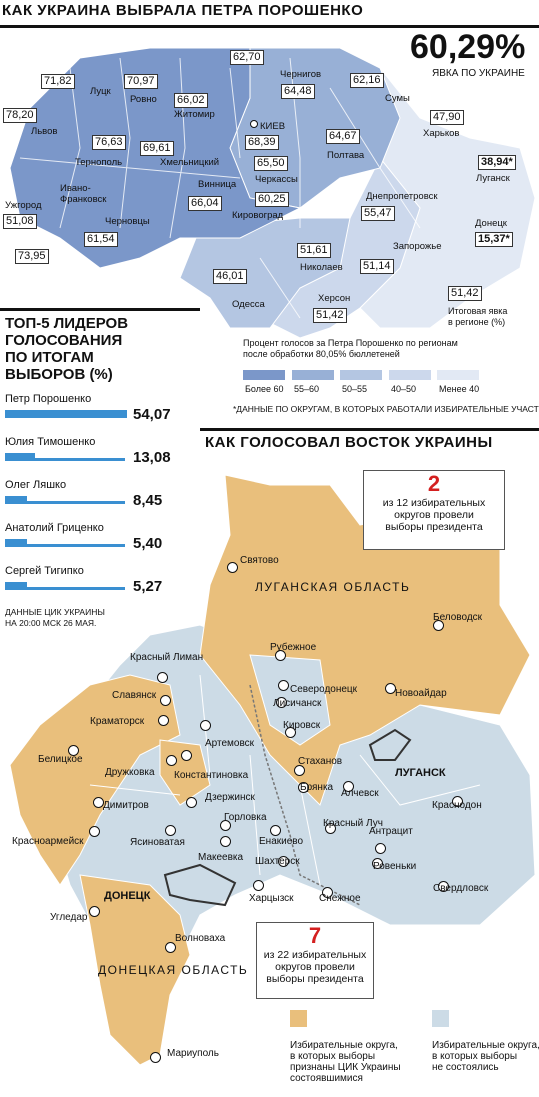 The image size is (539, 1097). I want to click on city-label: Макеевка, so click(221, 857).